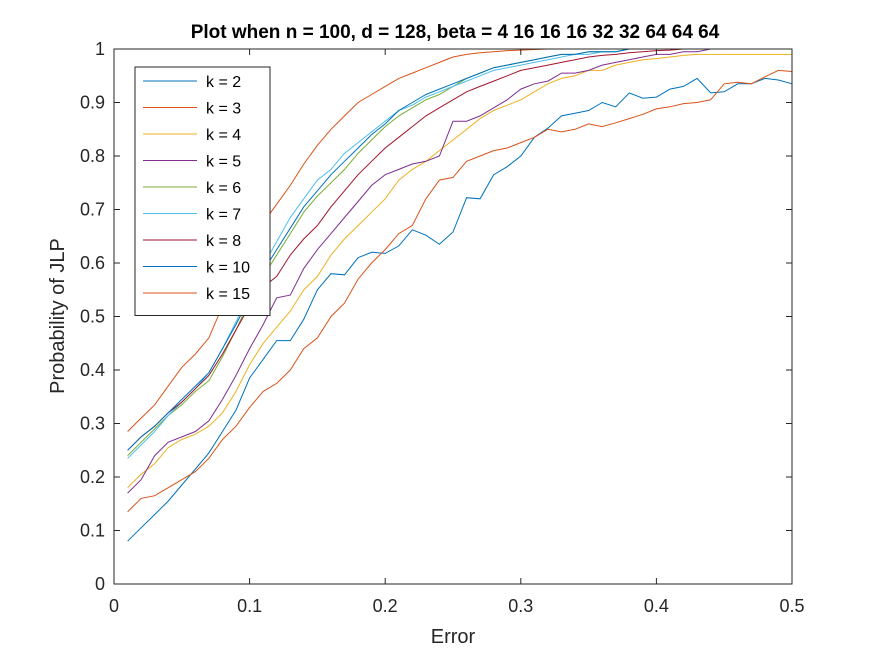 This screenshot has width=875, height=656. I want to click on y-tick-label: 0.5, so click(92, 317).